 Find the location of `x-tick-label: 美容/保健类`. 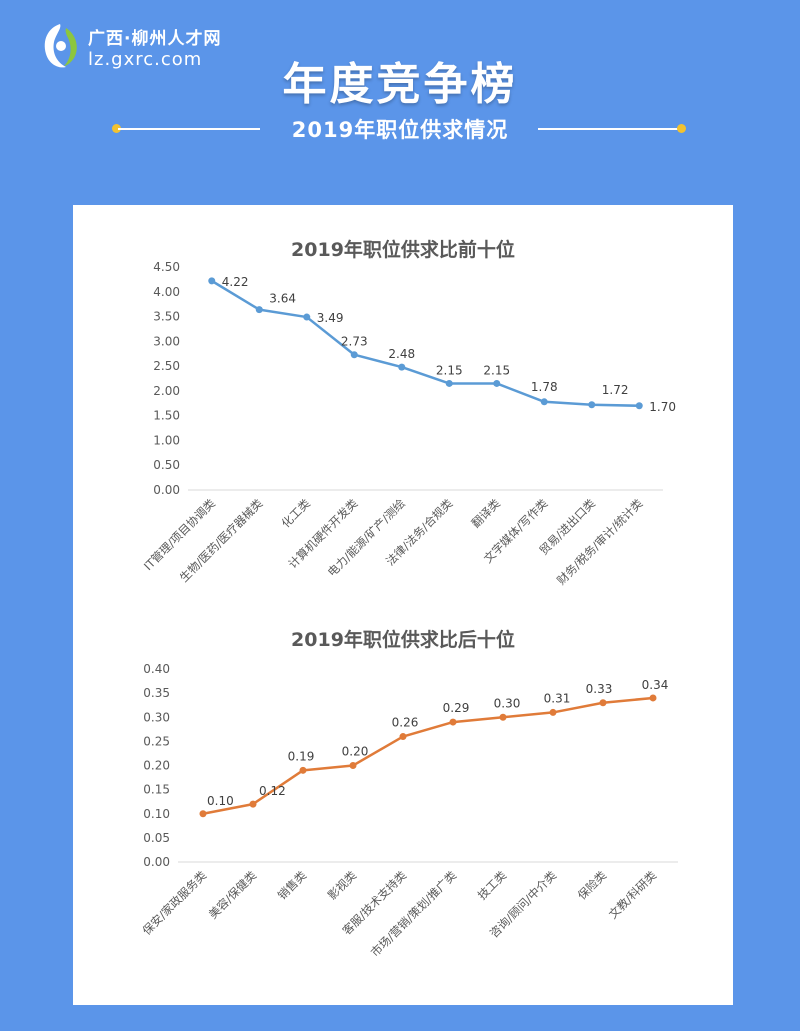

x-tick-label: 美容/保健类 is located at coordinates (233, 895).